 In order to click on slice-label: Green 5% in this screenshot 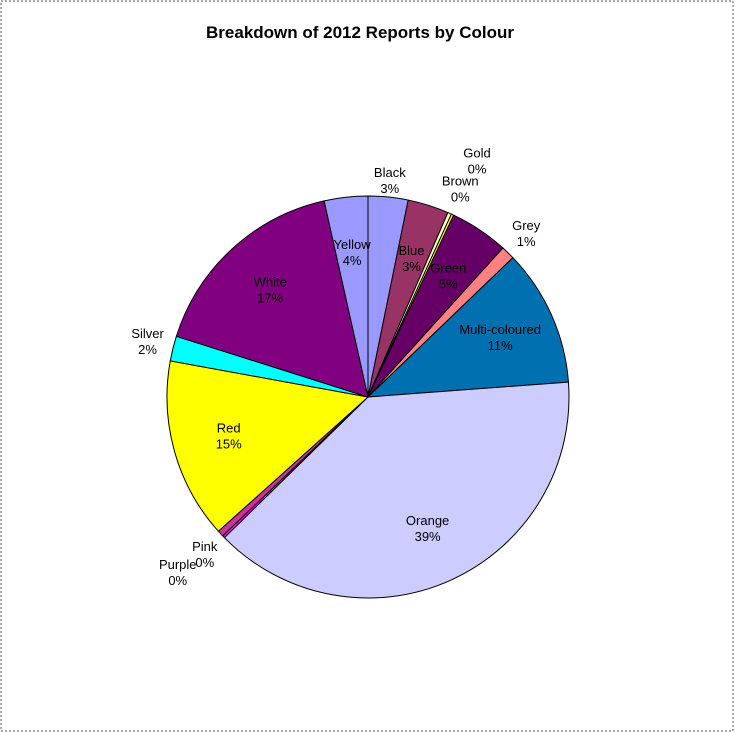, I will do `click(448, 276)`.